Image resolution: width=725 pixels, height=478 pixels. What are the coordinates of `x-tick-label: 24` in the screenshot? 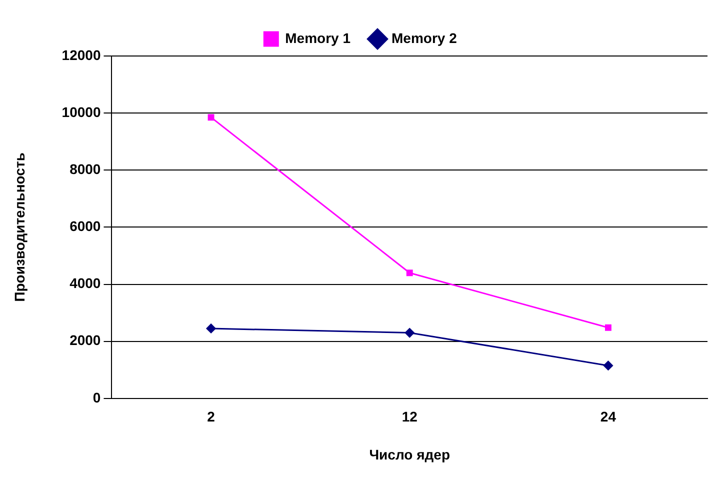 It's located at (608, 416).